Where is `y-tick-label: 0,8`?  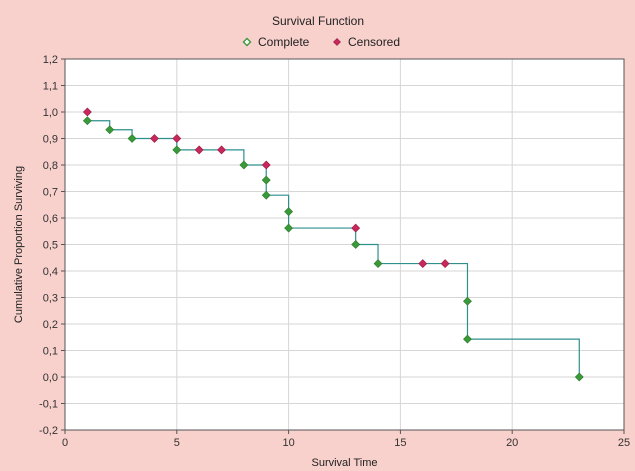 y-tick-label: 0,8 is located at coordinates (50, 166).